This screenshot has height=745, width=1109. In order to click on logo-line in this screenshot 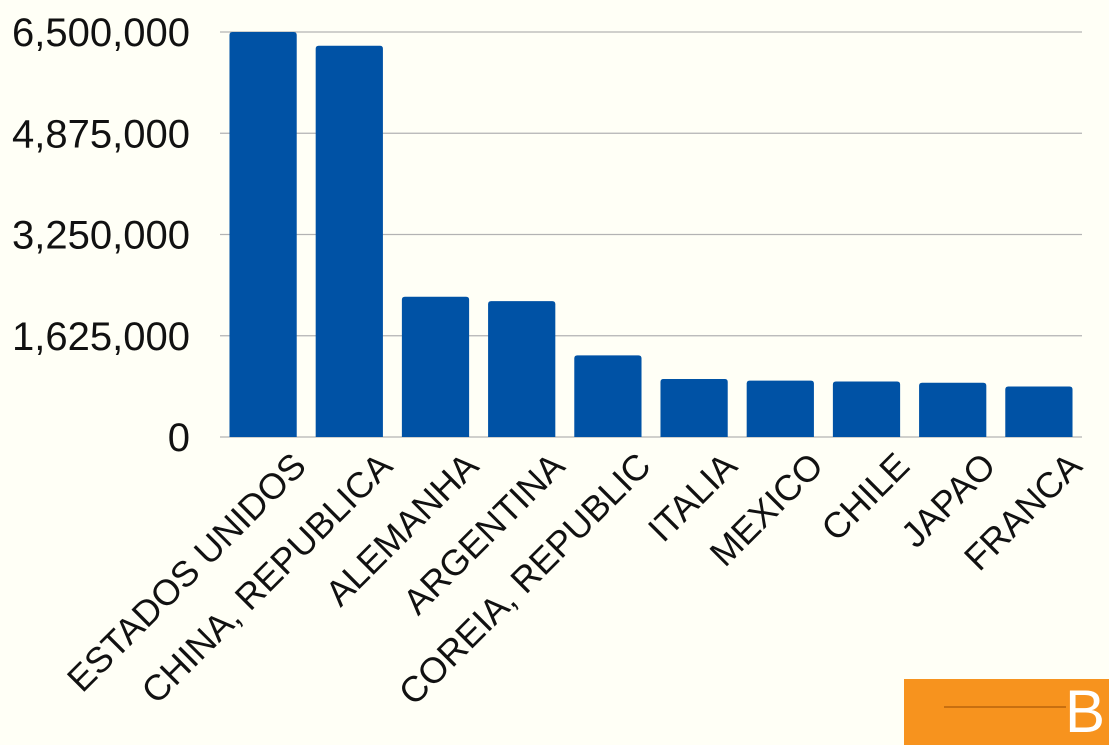, I will do `click(1005, 707)`.